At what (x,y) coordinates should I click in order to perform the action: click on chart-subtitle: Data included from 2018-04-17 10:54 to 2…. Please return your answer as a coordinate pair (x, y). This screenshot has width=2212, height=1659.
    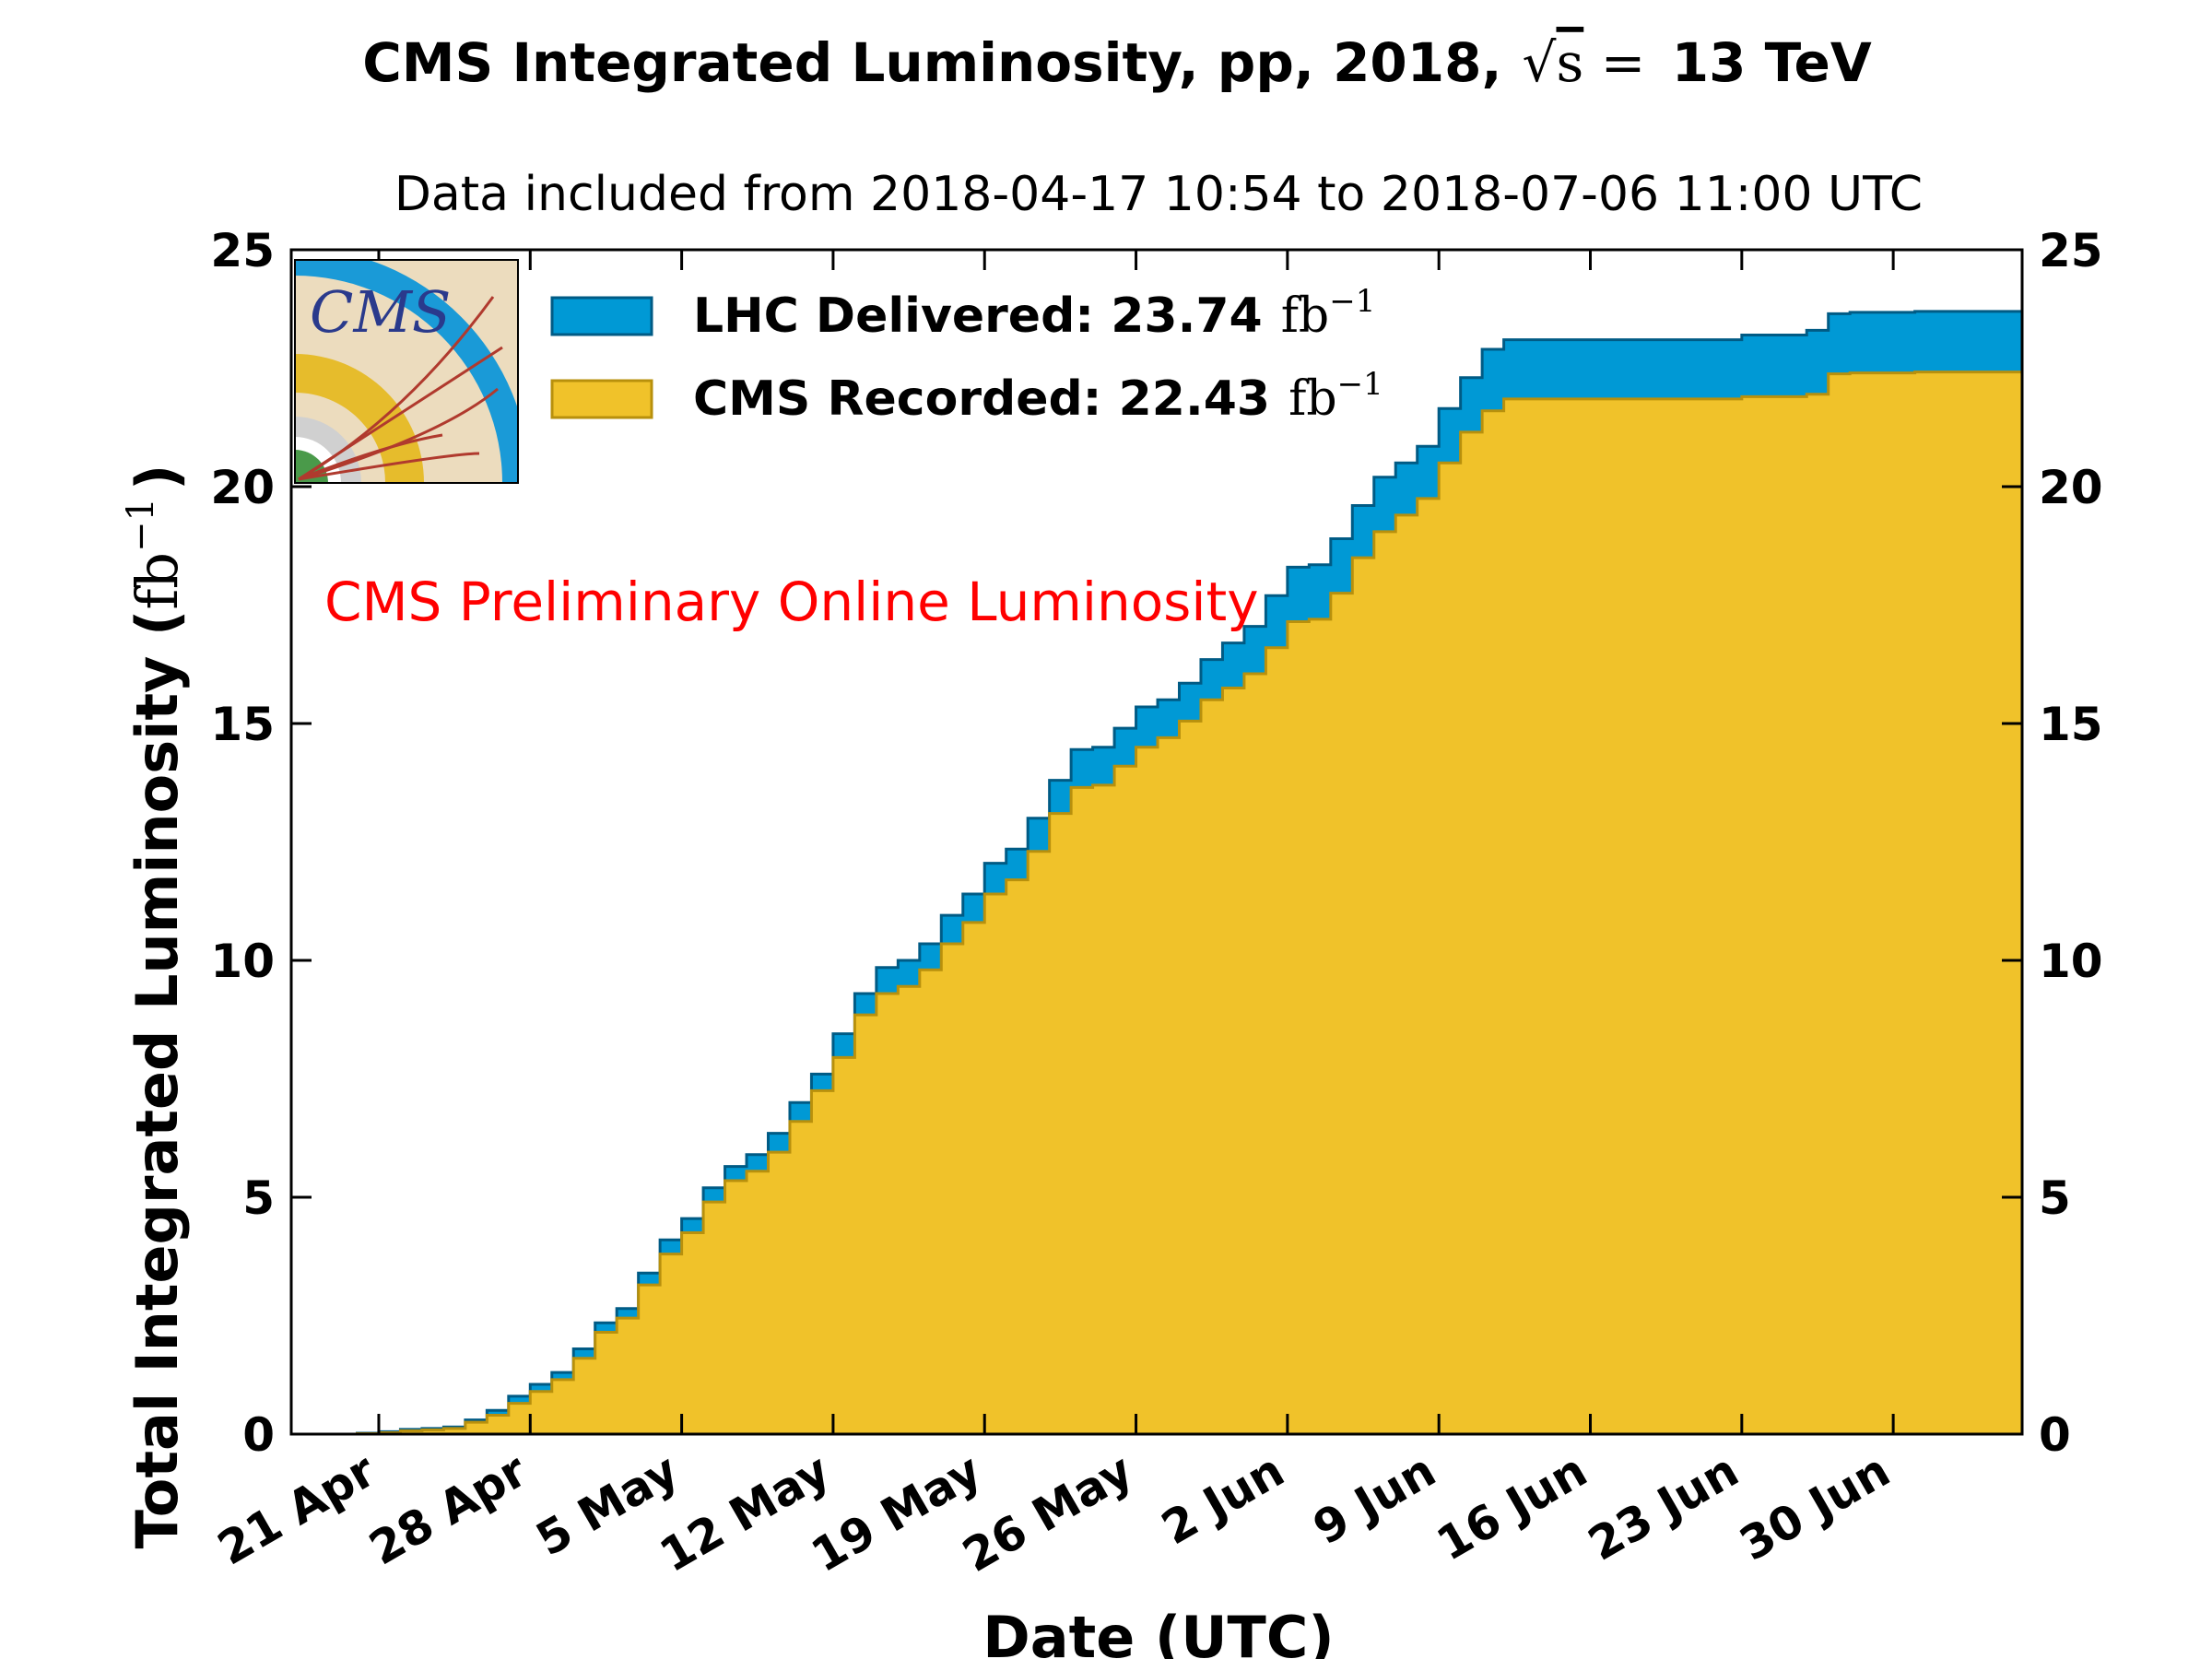
    Looking at the image, I should click on (1158, 194).